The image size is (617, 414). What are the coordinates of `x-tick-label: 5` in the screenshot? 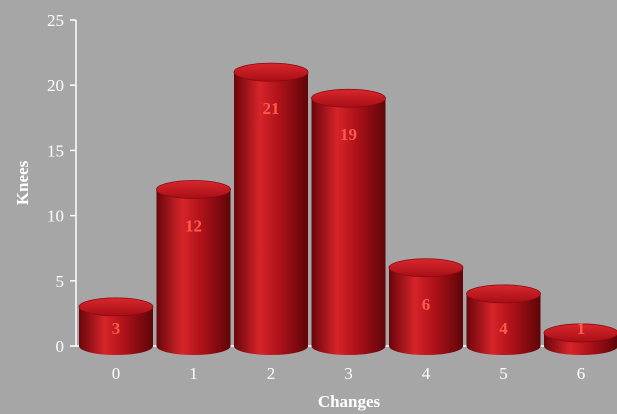 It's located at (503, 373).